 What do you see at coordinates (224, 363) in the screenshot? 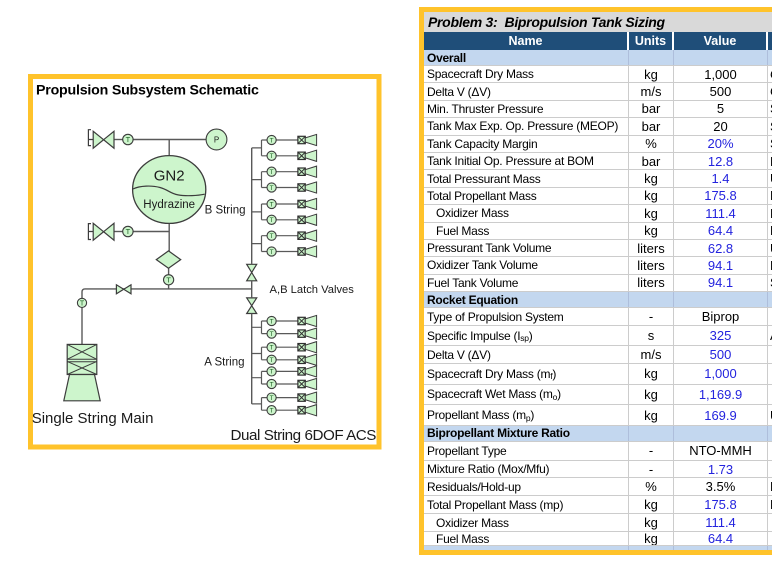
I see `svg-text: A String` at bounding box center [224, 363].